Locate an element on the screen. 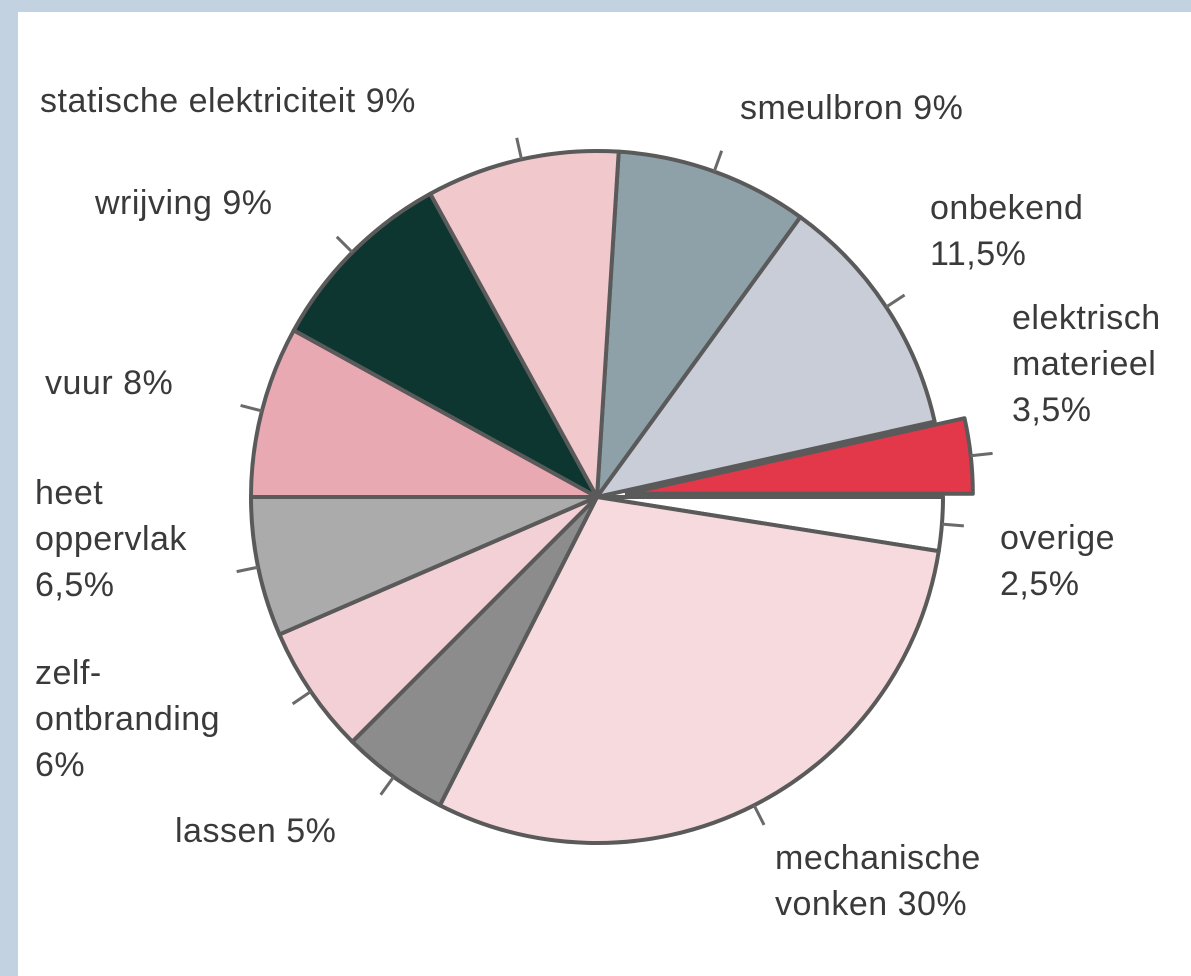 This screenshot has width=1191, height=976. category-label: elektrisch materieel is located at coordinates (1086, 341).